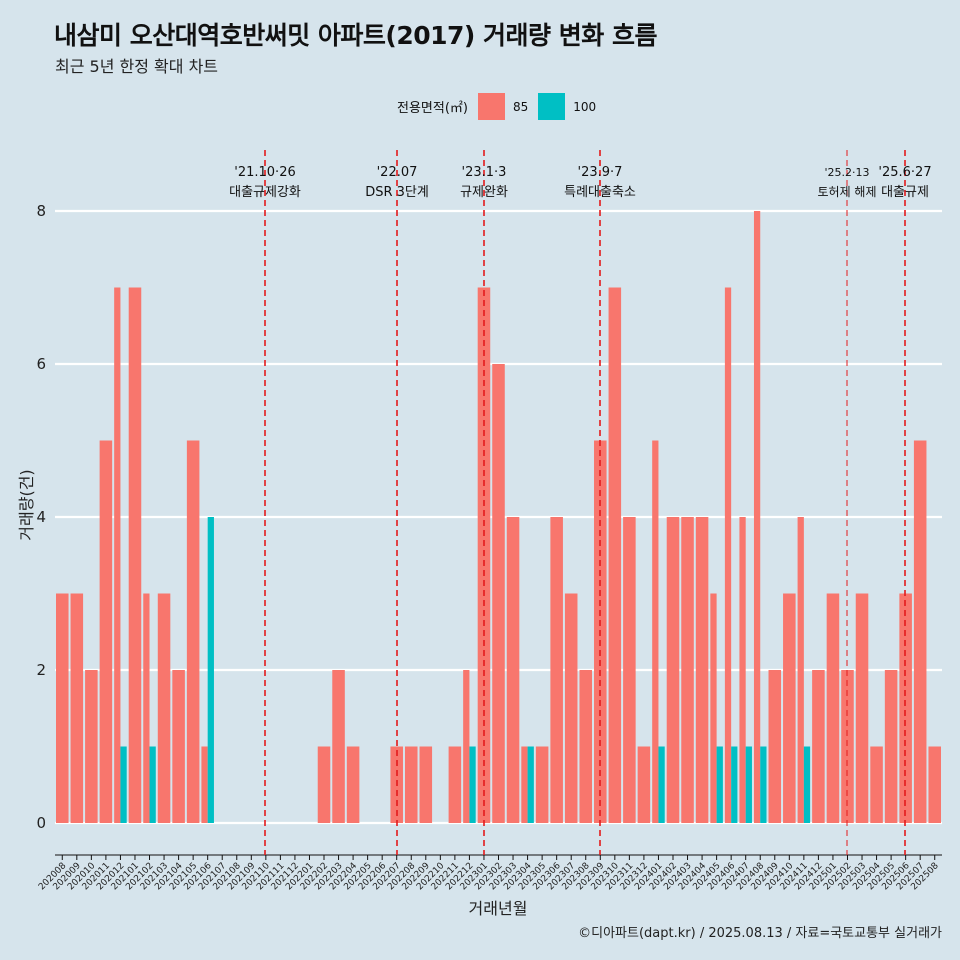 This screenshot has height=960, width=960. What do you see at coordinates (41, 364) in the screenshot?
I see `y-tick-label-6: 6` at bounding box center [41, 364].